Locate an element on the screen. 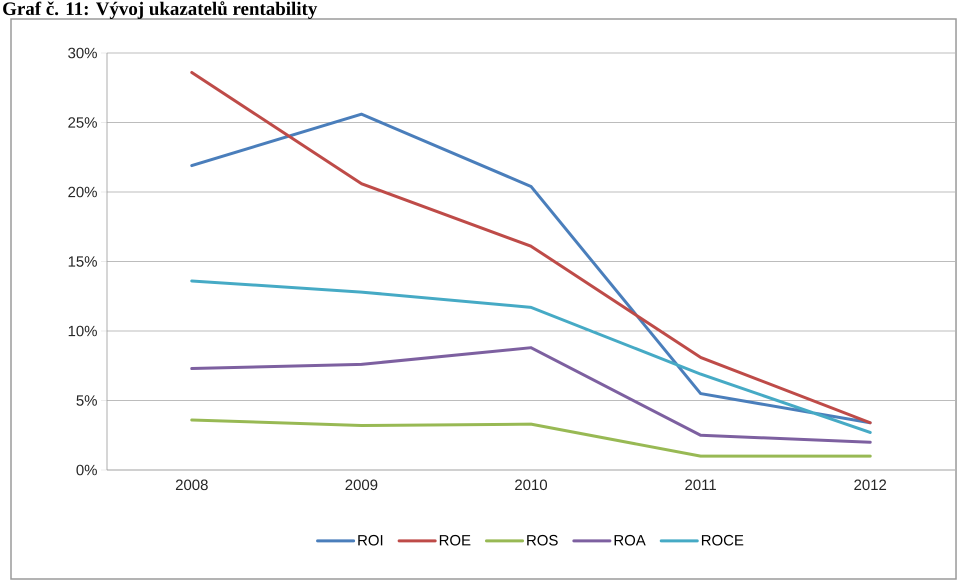 Image resolution: width=957 pixels, height=580 pixels. y-tick-label: 20% is located at coordinates (82, 192).